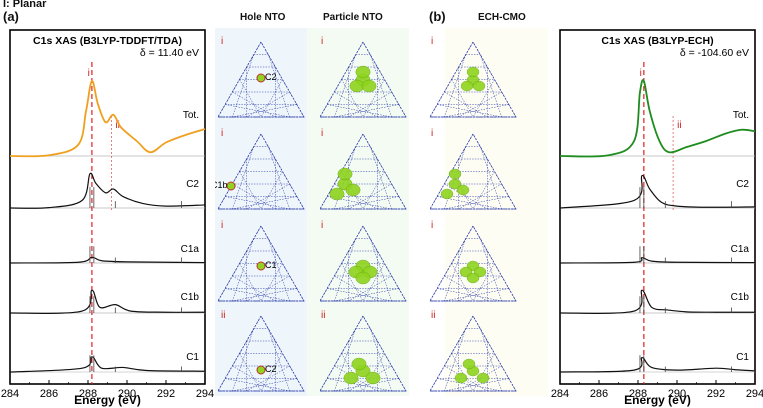 The height and width of the screenshot is (408, 763). I want to click on chart-subtitle: δ = -104.60 eV, so click(714, 53).